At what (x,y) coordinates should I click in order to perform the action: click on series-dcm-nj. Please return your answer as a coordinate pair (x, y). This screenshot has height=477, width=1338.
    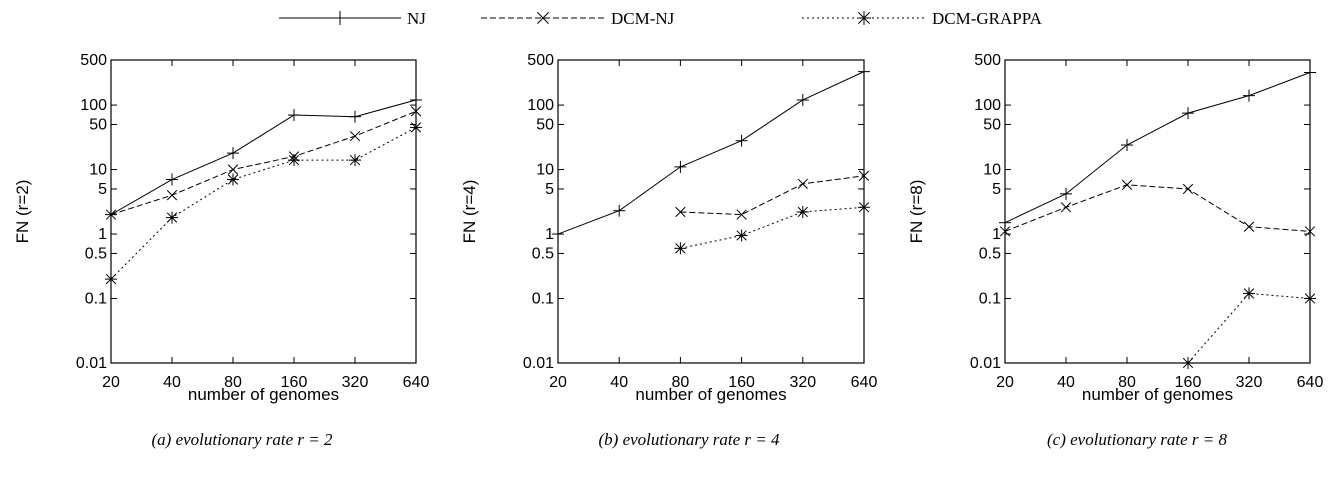
    Looking at the image, I should click on (1157, 208).